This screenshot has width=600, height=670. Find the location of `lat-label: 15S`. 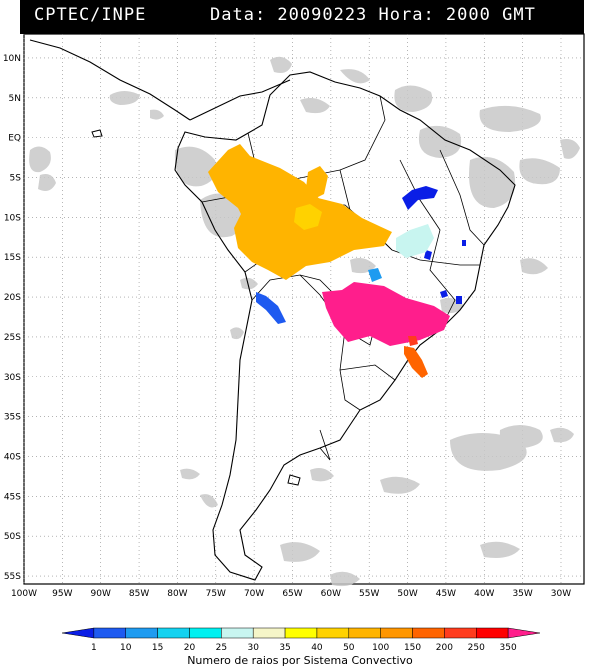

lat-label: 15S is located at coordinates (12, 258).